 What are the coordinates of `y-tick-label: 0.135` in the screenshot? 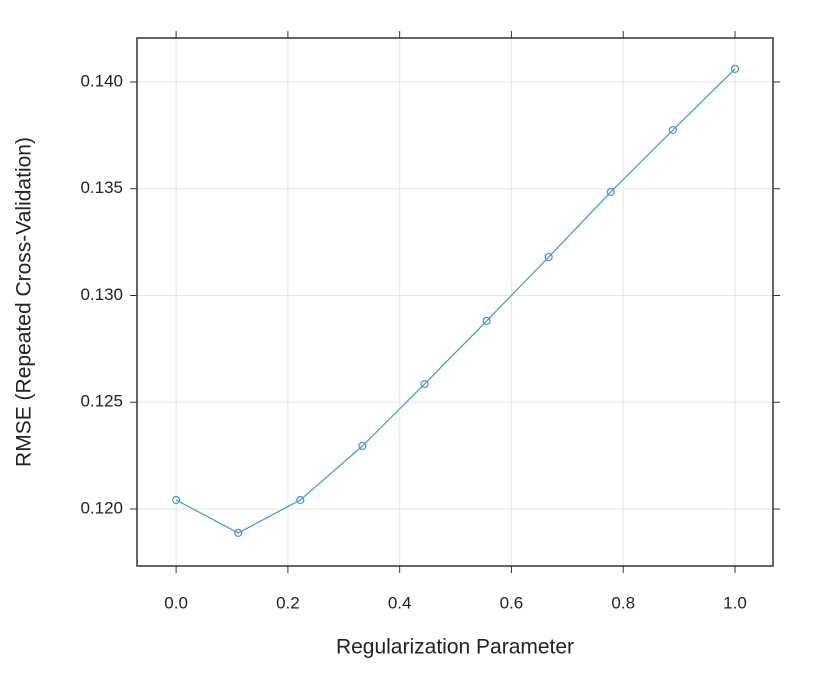 It's located at (101, 187).